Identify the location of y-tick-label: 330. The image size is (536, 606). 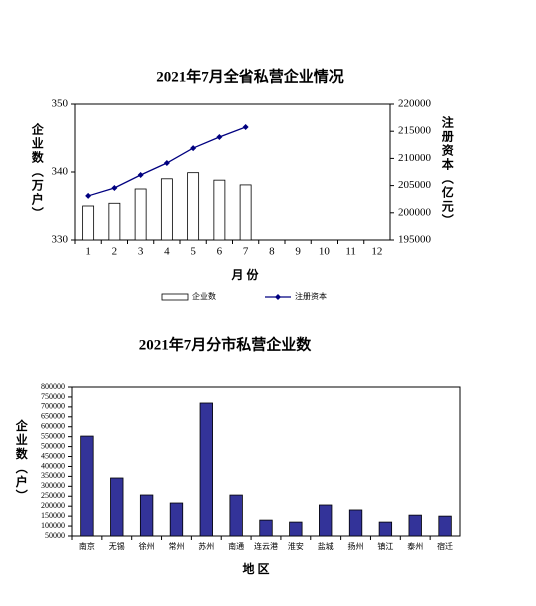
(60, 240).